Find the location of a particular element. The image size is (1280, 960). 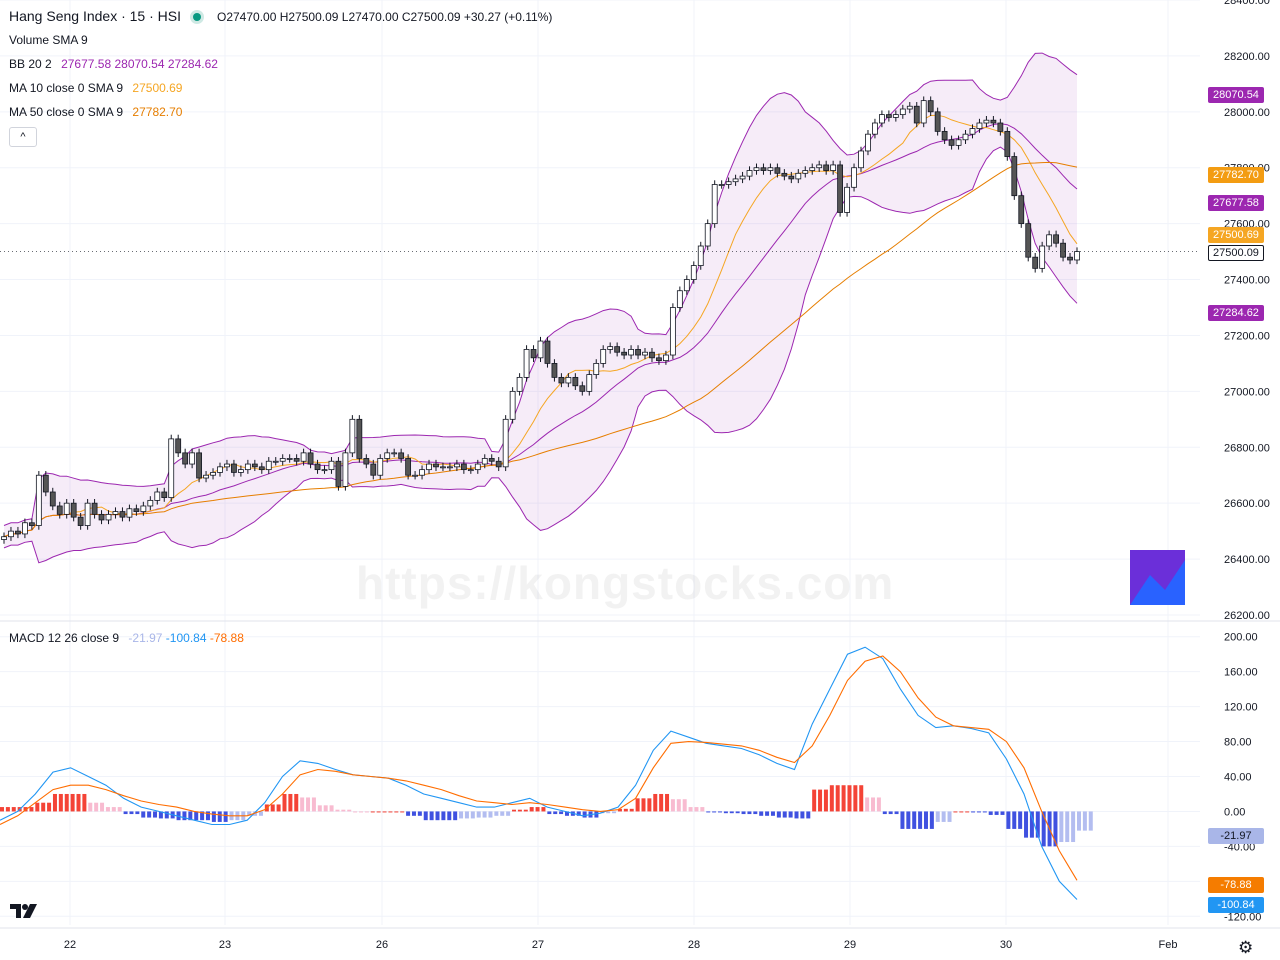

macd-legend: MACD 12 26 close 9 -21.97 -100.84 -78.88 is located at coordinates (126, 638).